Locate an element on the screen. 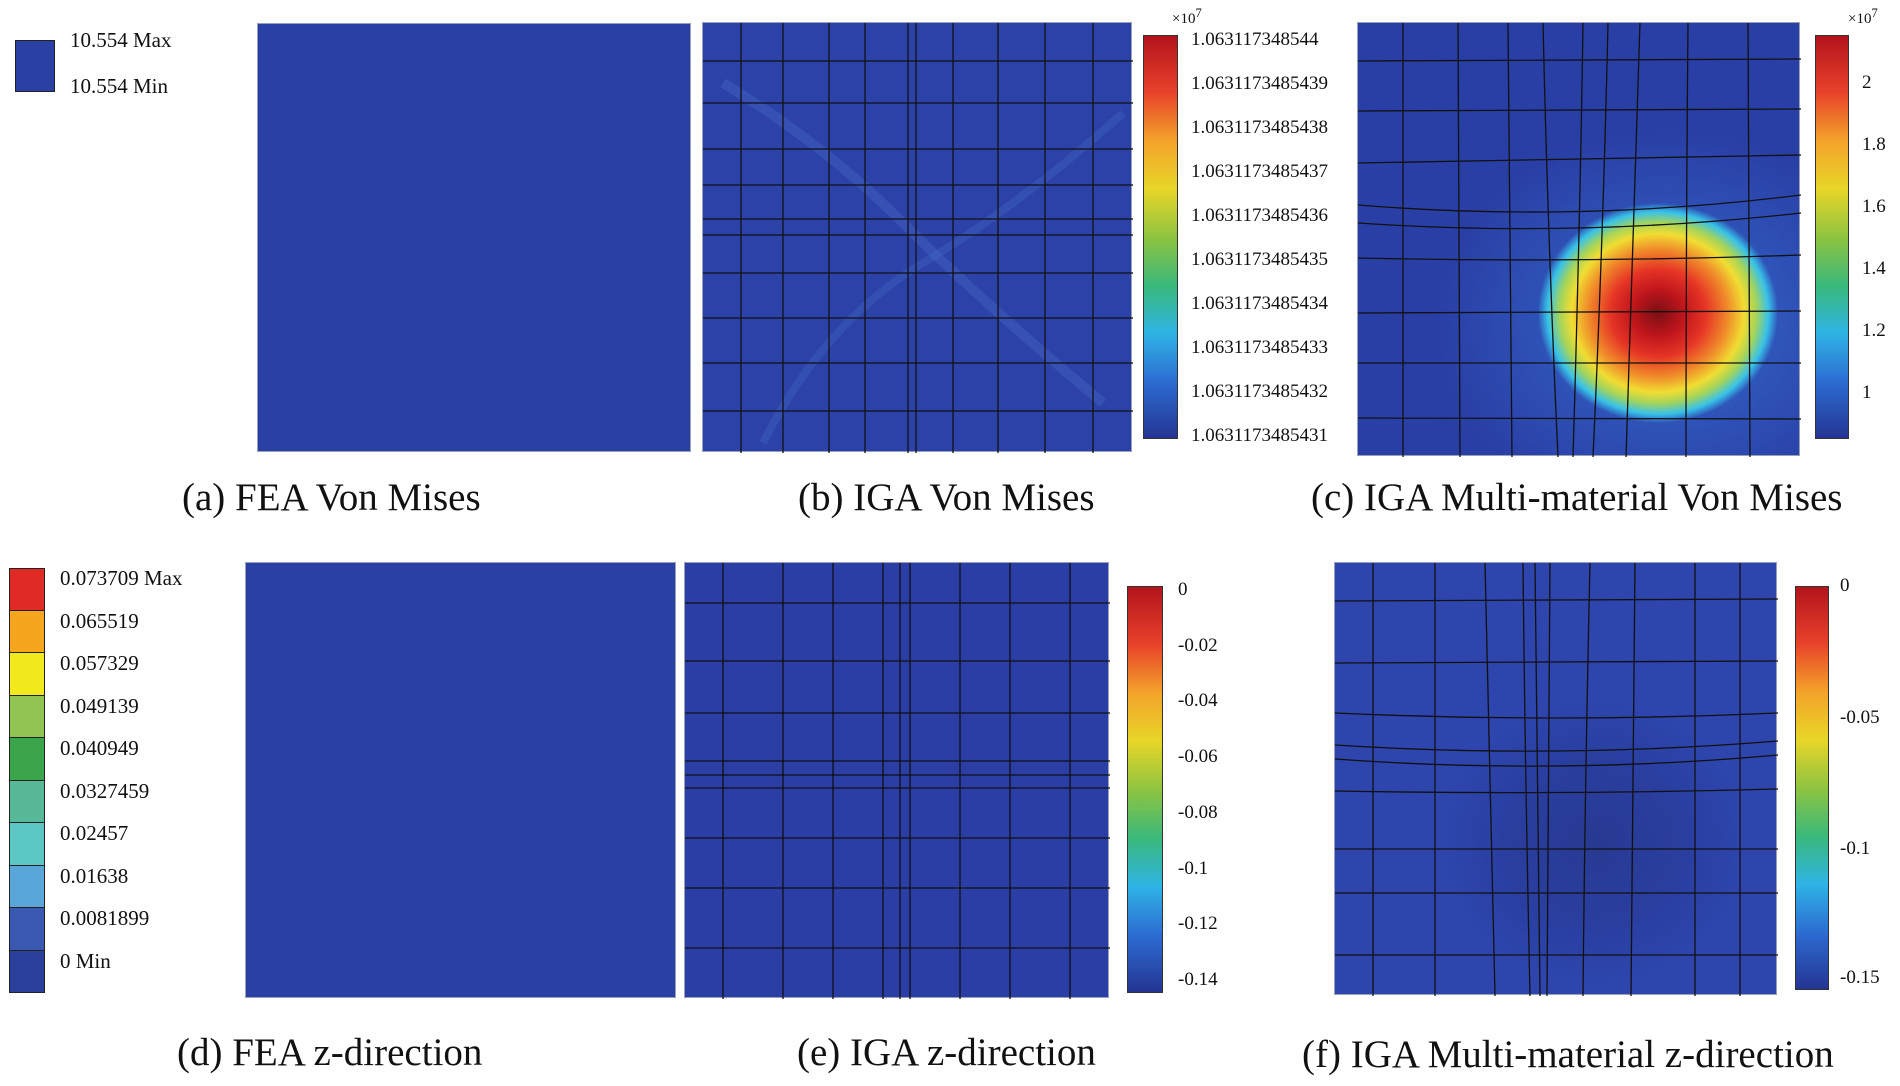  plot-c-mesh is located at coordinates (1579, 240).